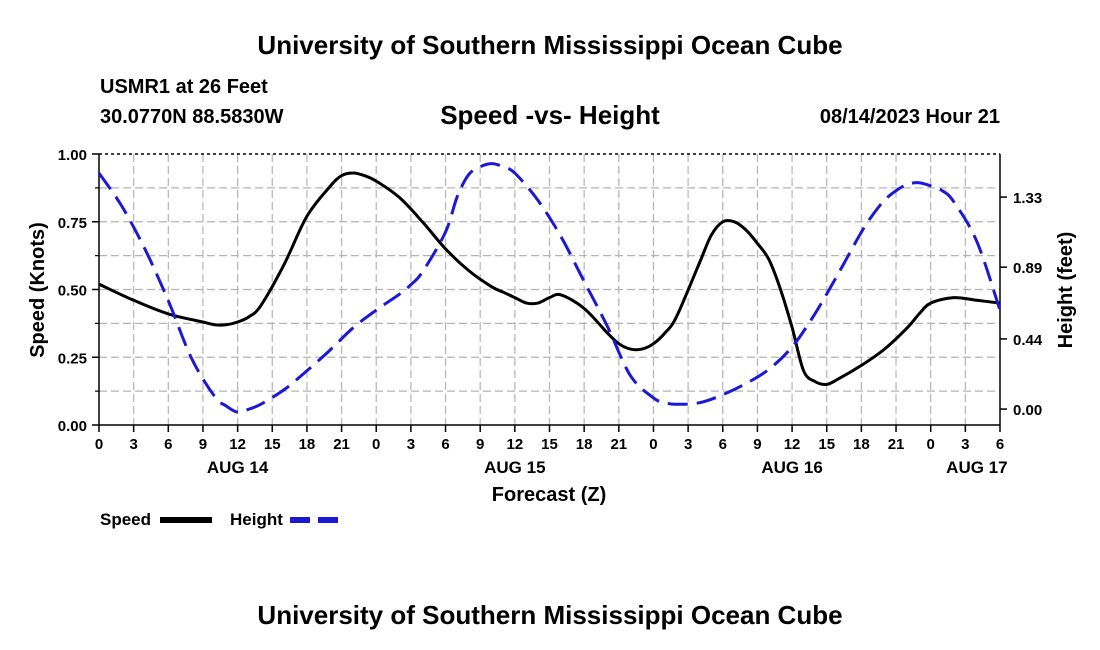 The width and height of the screenshot is (1100, 650). What do you see at coordinates (909, 117) in the screenshot?
I see `forecast-datetime: 08/14/2023 Hour 21` at bounding box center [909, 117].